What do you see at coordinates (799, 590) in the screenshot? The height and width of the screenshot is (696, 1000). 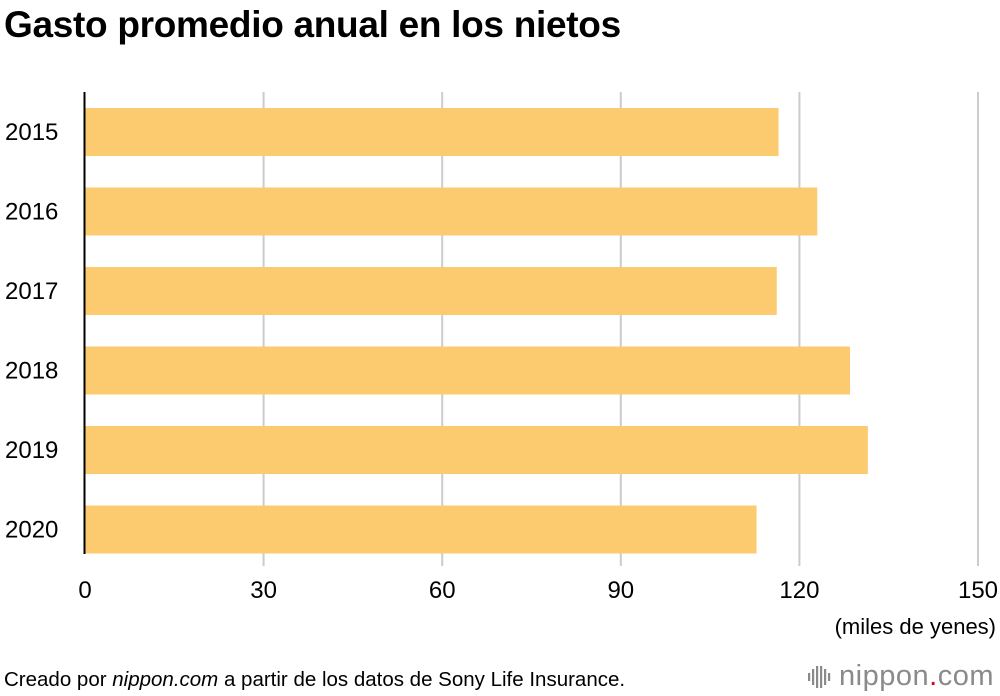 I see `x-tick-label: 120` at bounding box center [799, 590].